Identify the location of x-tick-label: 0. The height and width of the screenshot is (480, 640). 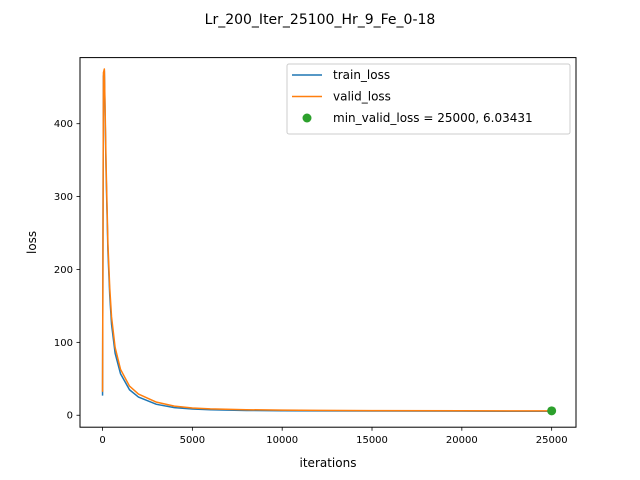
(102, 440).